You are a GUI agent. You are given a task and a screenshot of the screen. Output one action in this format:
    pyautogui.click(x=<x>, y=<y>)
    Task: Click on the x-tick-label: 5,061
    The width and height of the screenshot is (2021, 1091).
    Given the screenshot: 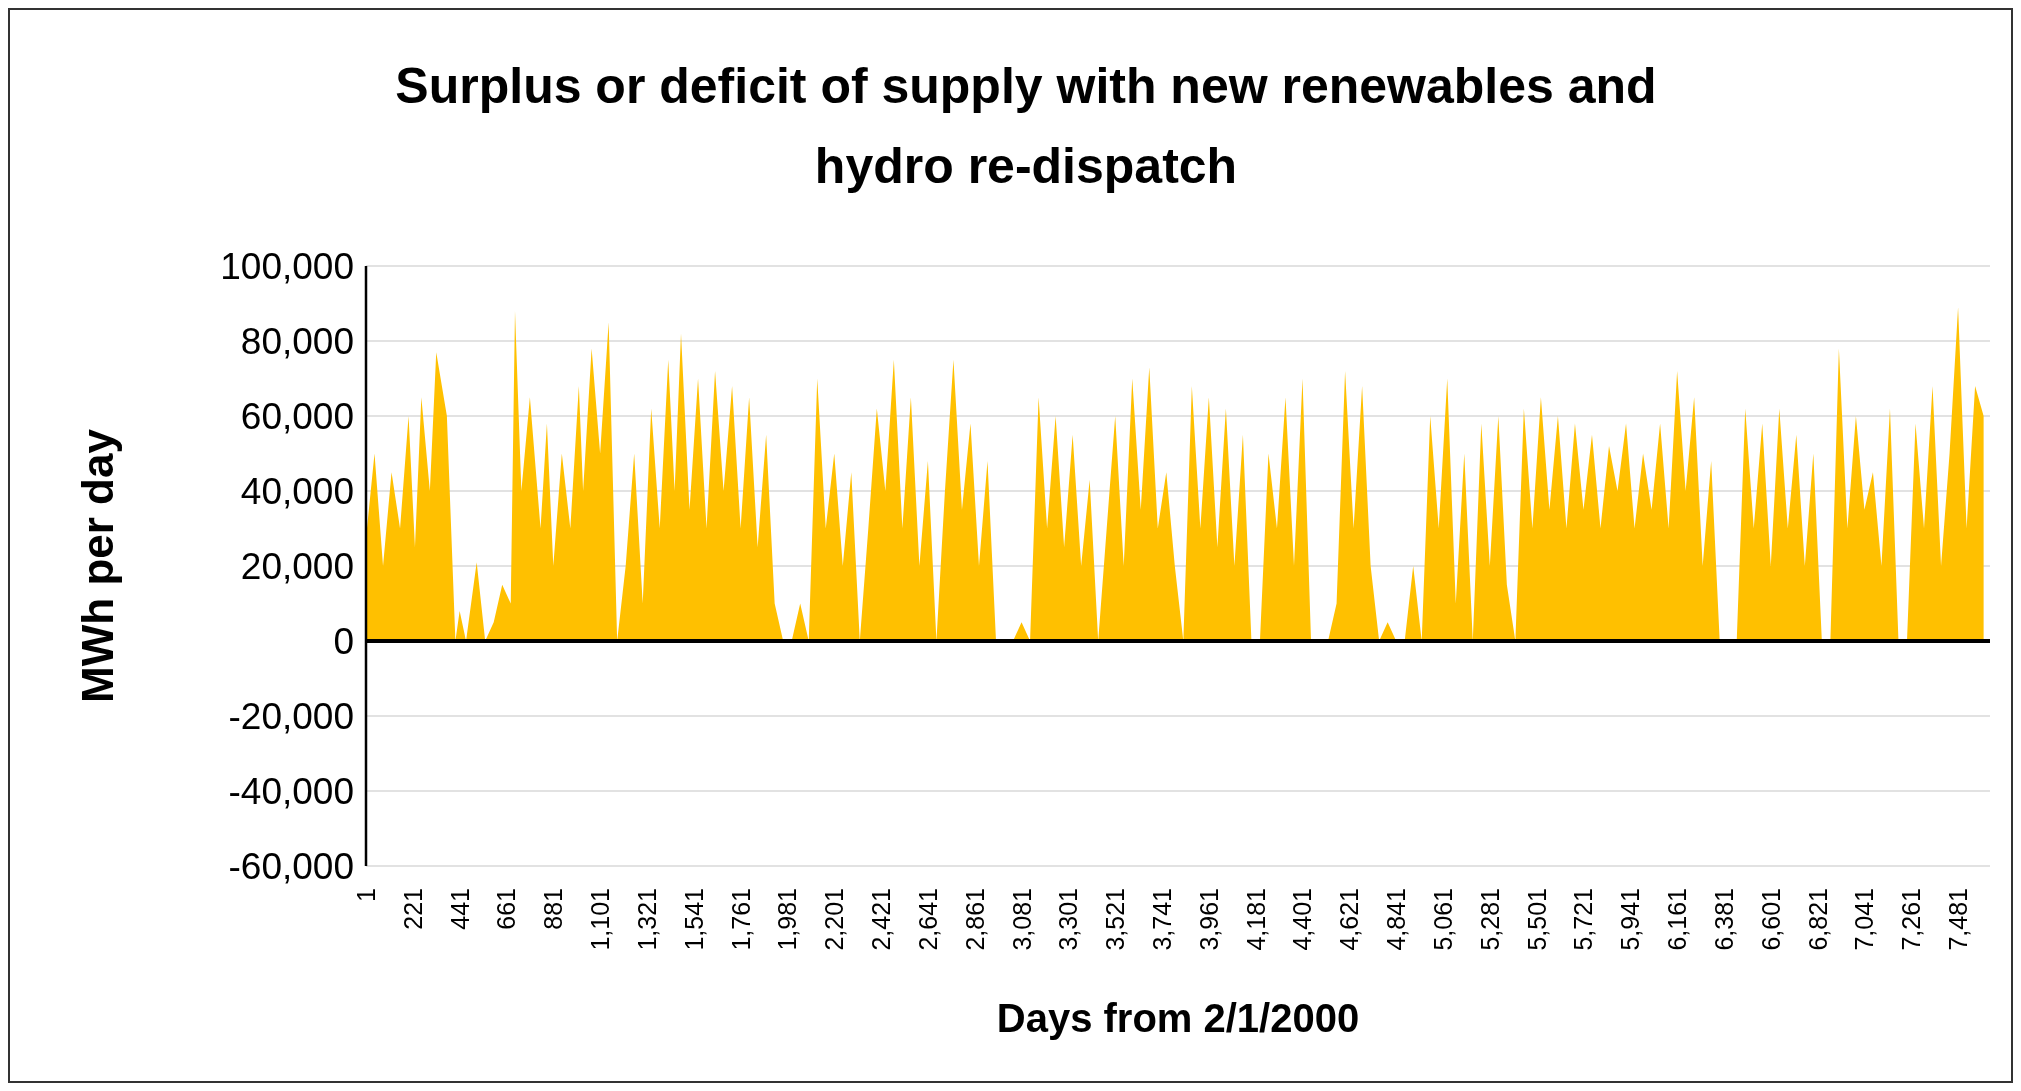 What is the action you would take?
    pyautogui.click(x=1442, y=919)
    